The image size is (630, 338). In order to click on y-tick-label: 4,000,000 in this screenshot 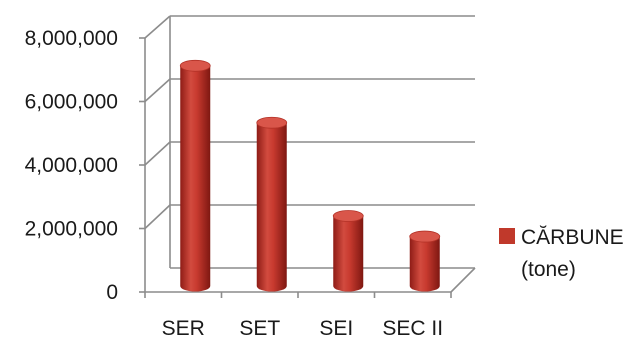, I will do `click(71, 165)`.